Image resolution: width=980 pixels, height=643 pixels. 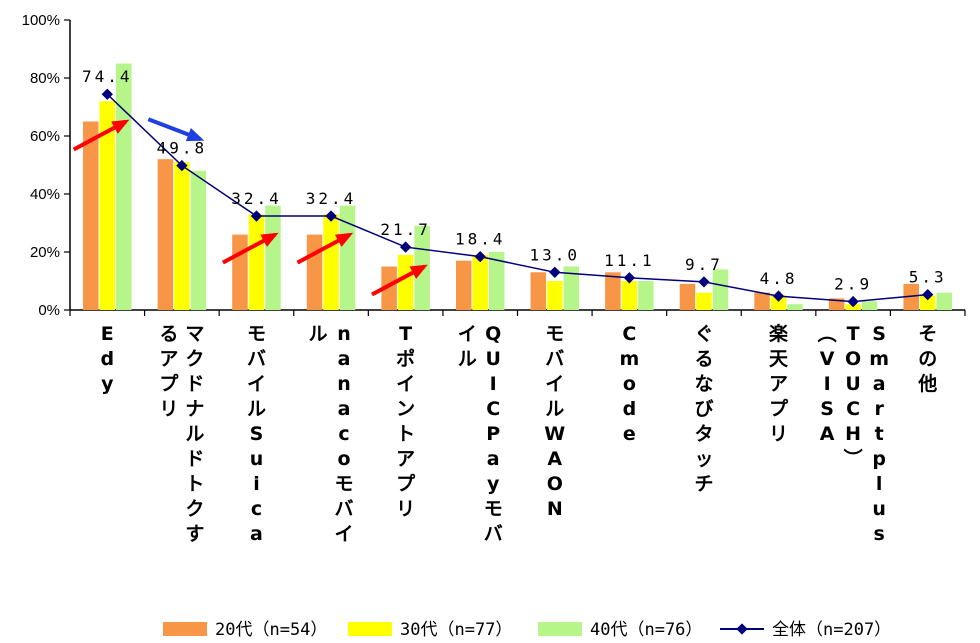 What do you see at coordinates (194, 509) in the screenshot?
I see `category-char: ク` at bounding box center [194, 509].